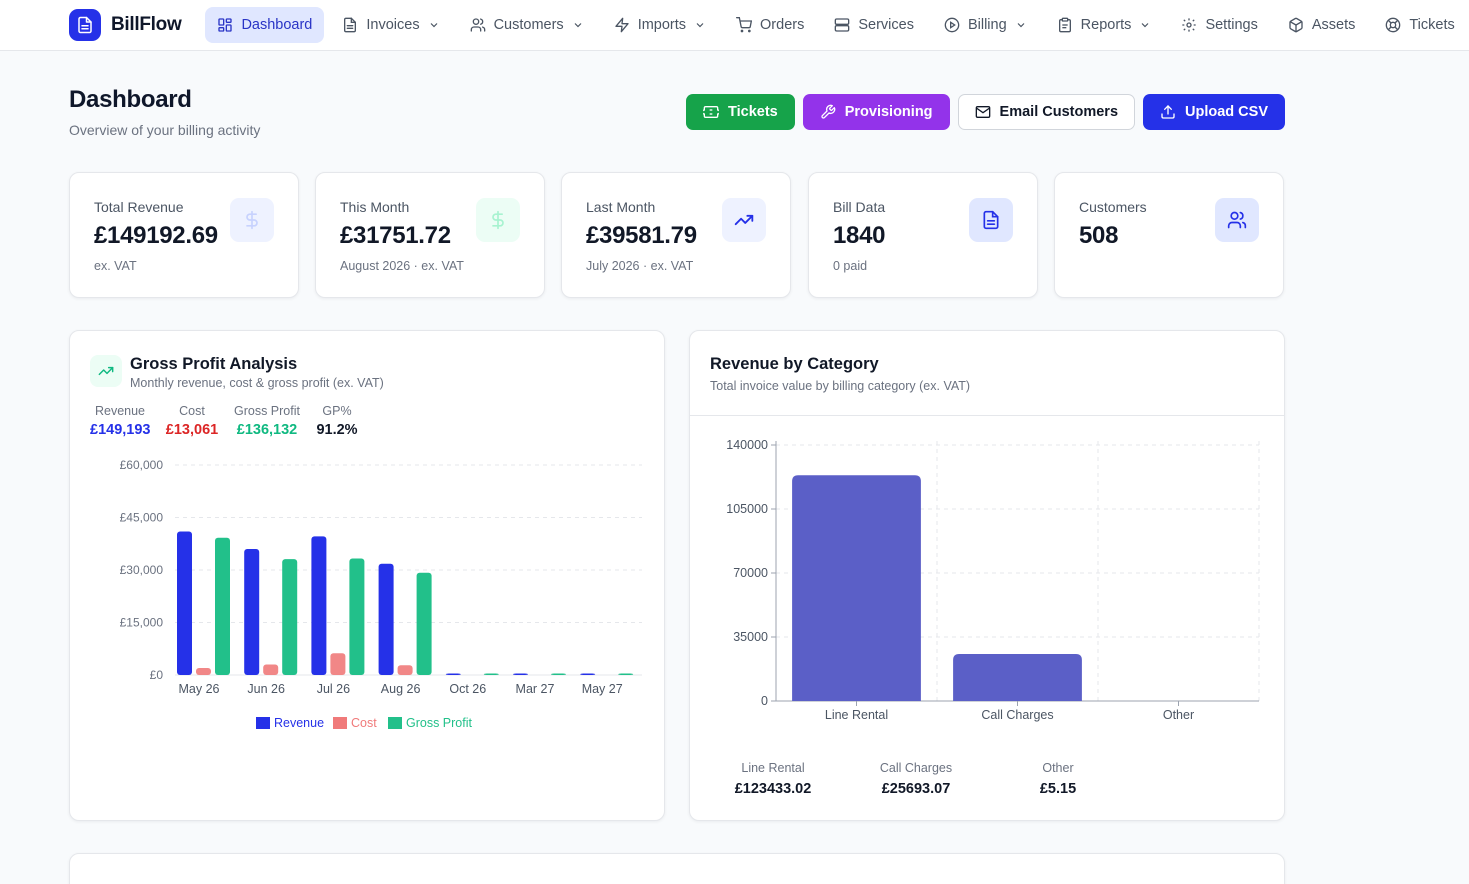  Describe the element at coordinates (85, 25) in the screenshot. I see `logo-icon` at that location.